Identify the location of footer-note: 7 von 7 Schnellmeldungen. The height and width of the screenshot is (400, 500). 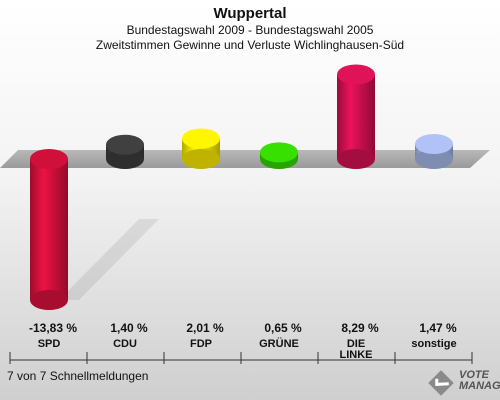
(78, 376).